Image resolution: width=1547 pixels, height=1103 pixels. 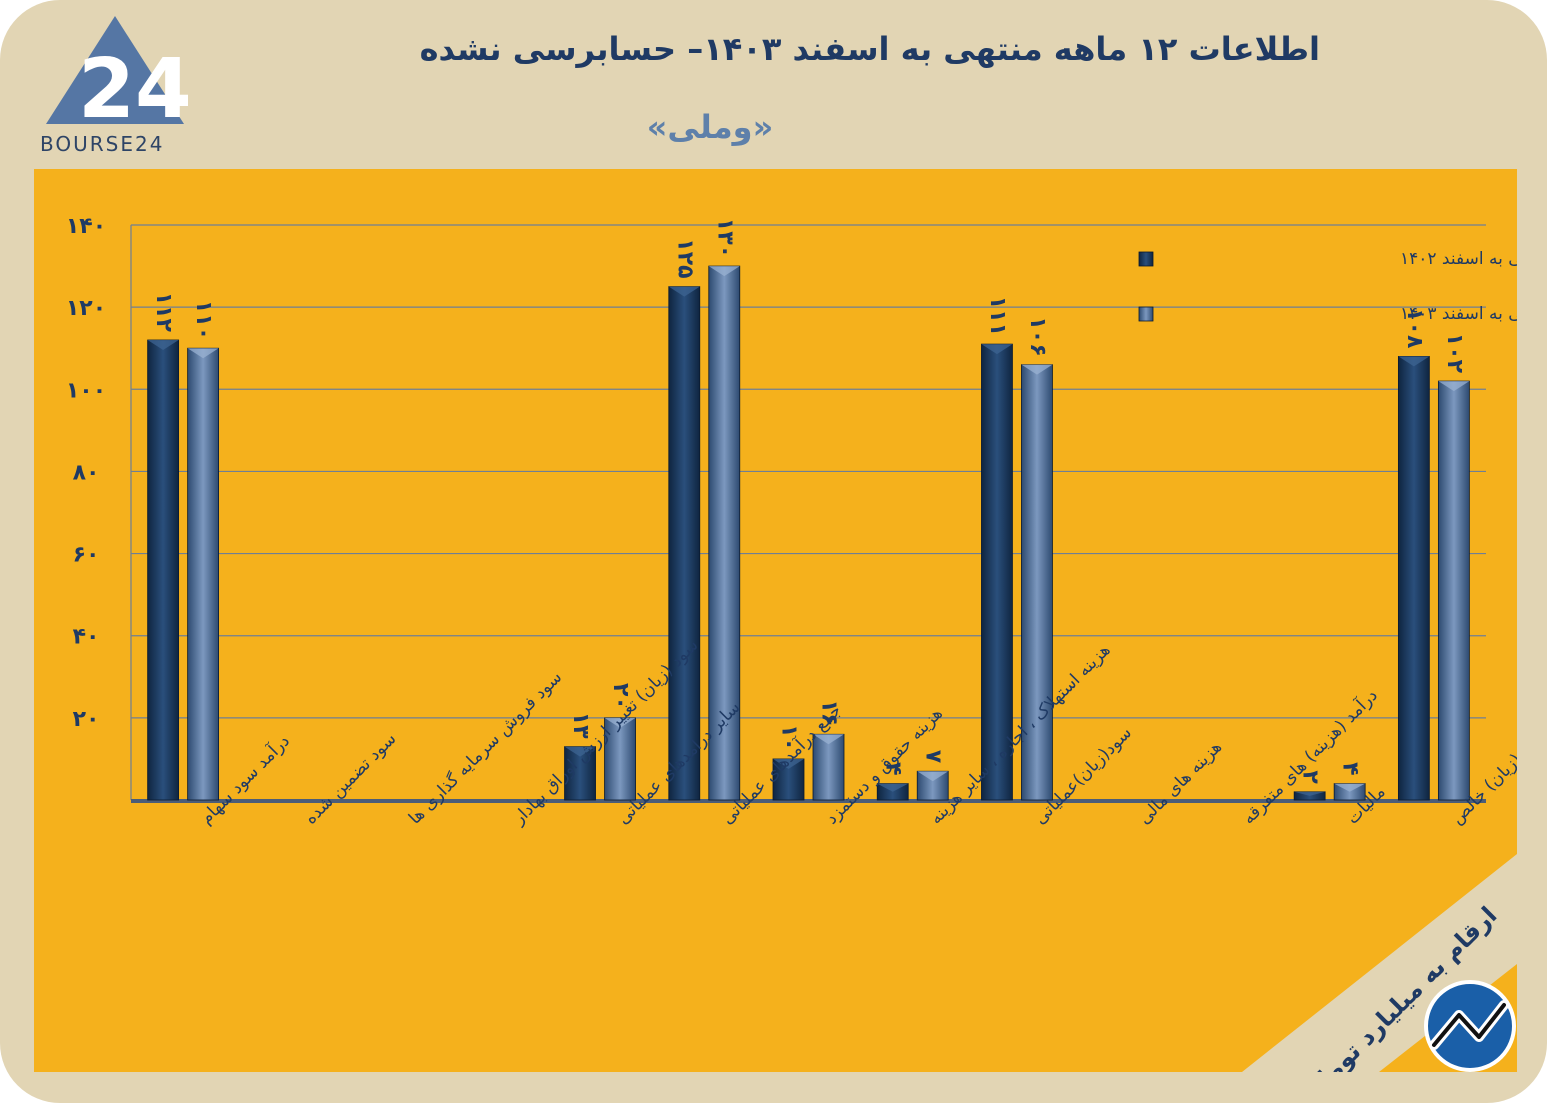 I want to click on bar-value-label: ۱۰, so click(x=789, y=737).